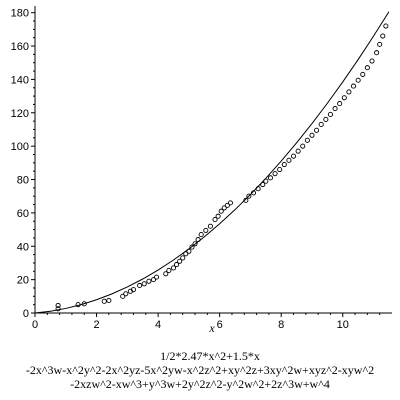  Describe the element at coordinates (20, 114) in the screenshot. I see `y-tick-label: 120` at that location.